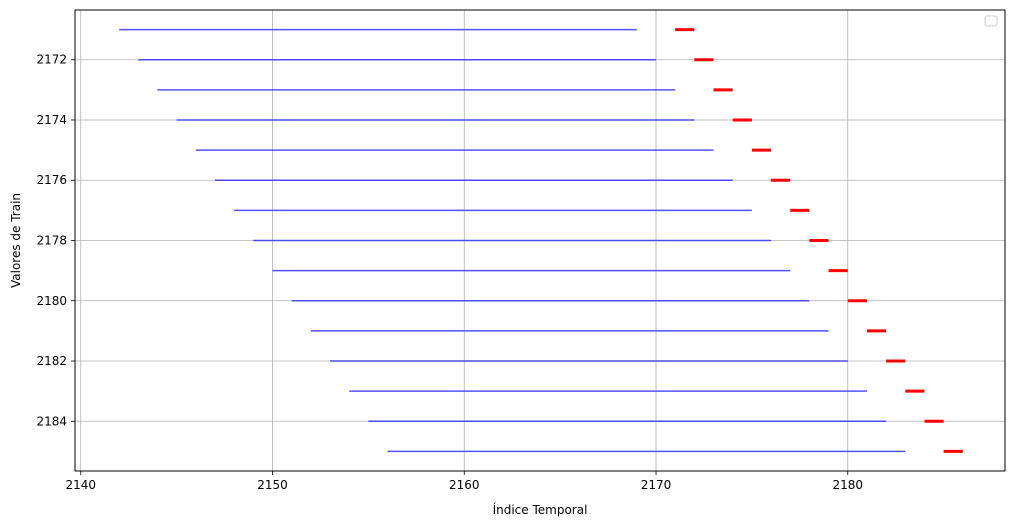  I want to click on x-tick-label: 2170, so click(656, 485).